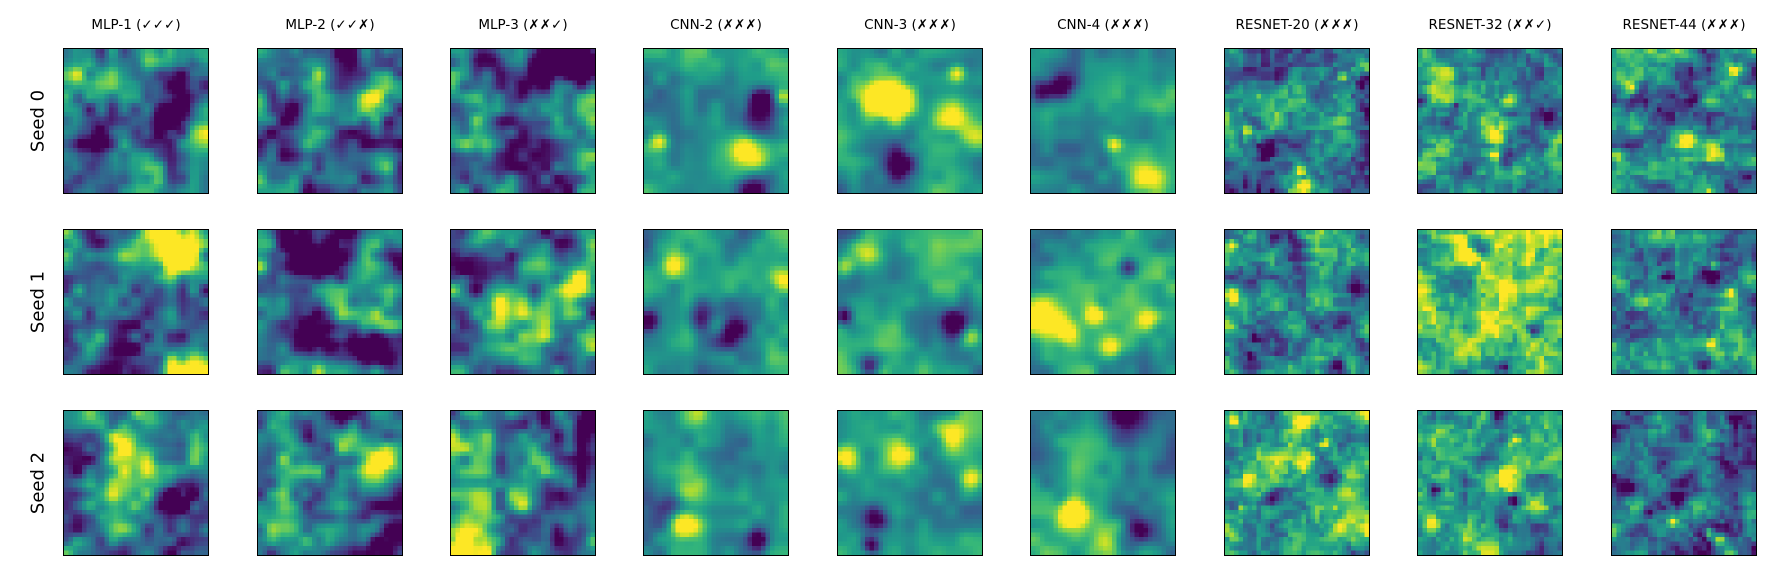 Image resolution: width=1775 pixels, height=584 pixels. What do you see at coordinates (1297, 25) in the screenshot?
I see `column-title: RESNET-20 (✗✗✗)` at bounding box center [1297, 25].